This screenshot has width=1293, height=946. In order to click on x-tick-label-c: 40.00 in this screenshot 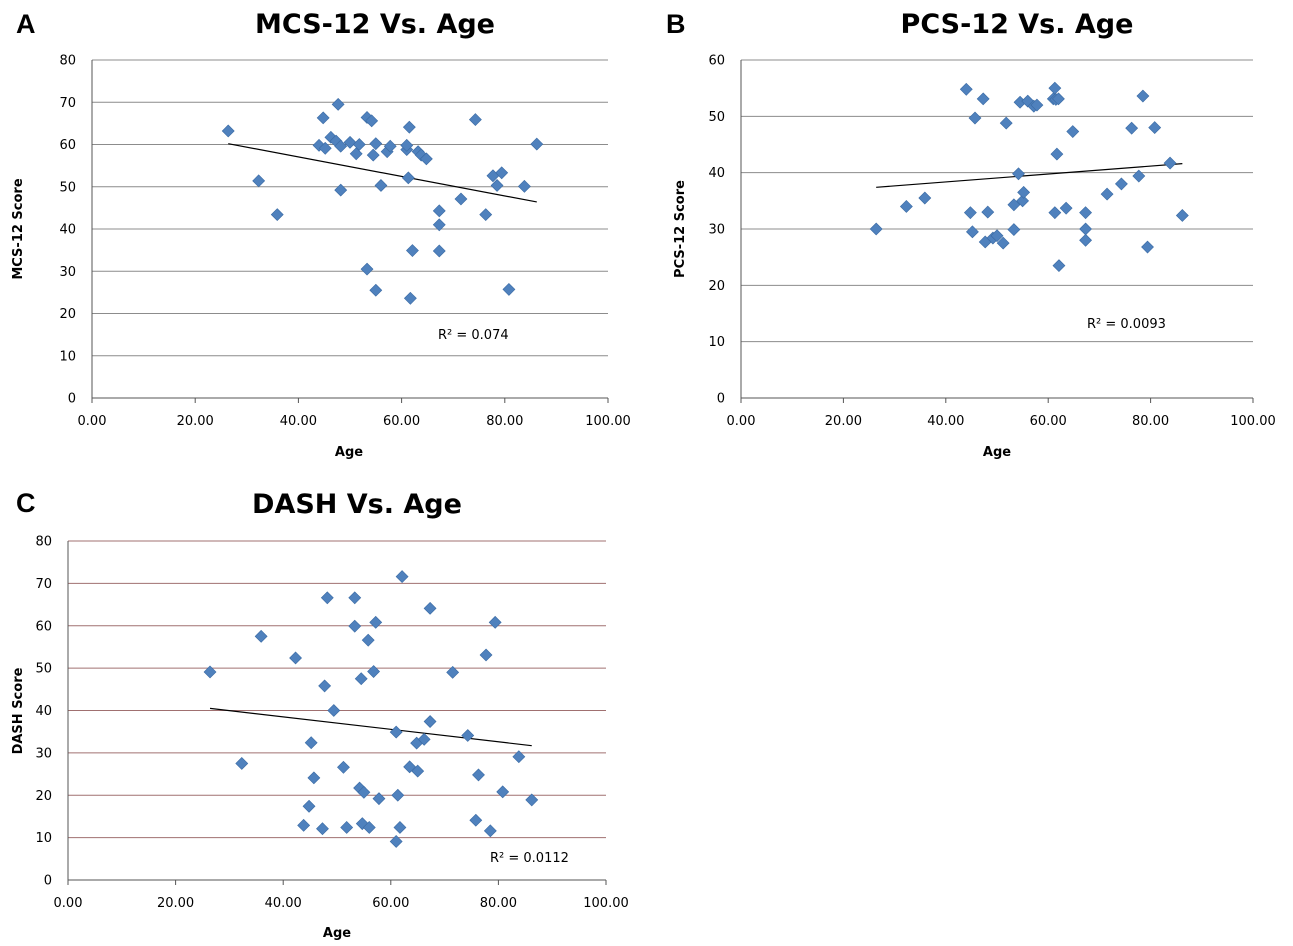, I will do `click(283, 903)`.